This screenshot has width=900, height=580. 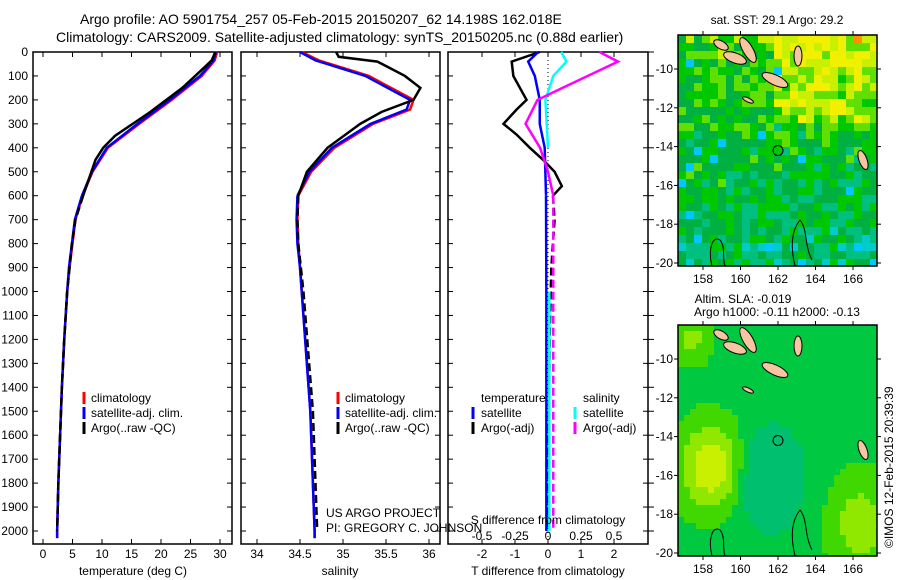 I want to click on s-tick-label: -0.5, so click(x=482, y=536).